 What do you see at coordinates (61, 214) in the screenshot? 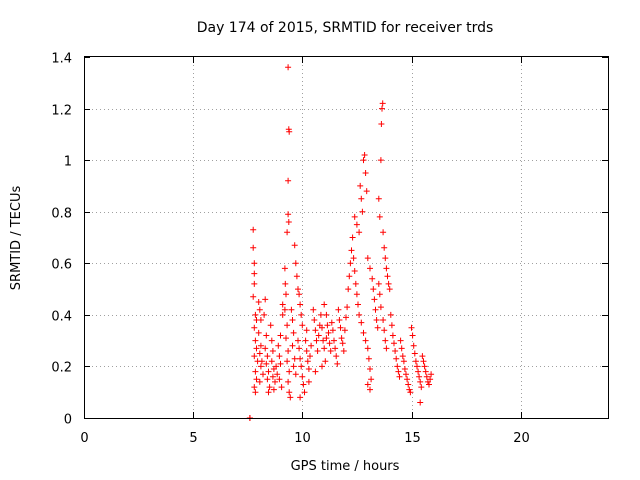
I see `y-tick-label: 0.8` at bounding box center [61, 214].